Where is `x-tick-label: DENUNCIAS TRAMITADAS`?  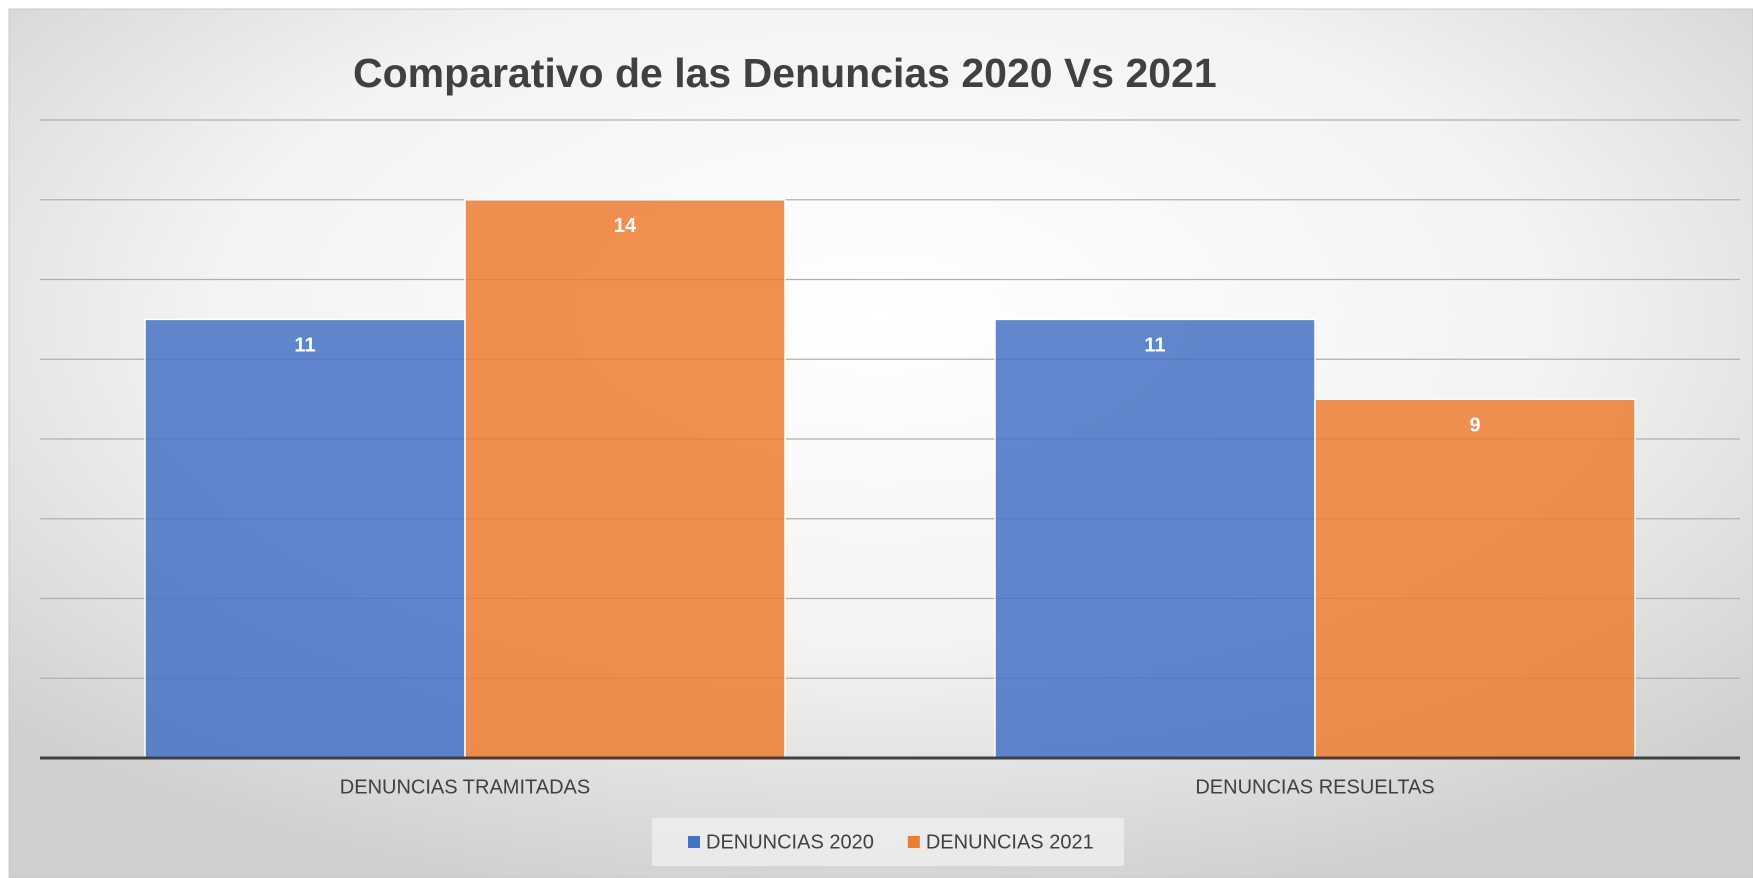
x-tick-label: DENUNCIAS TRAMITADAS is located at coordinates (465, 787).